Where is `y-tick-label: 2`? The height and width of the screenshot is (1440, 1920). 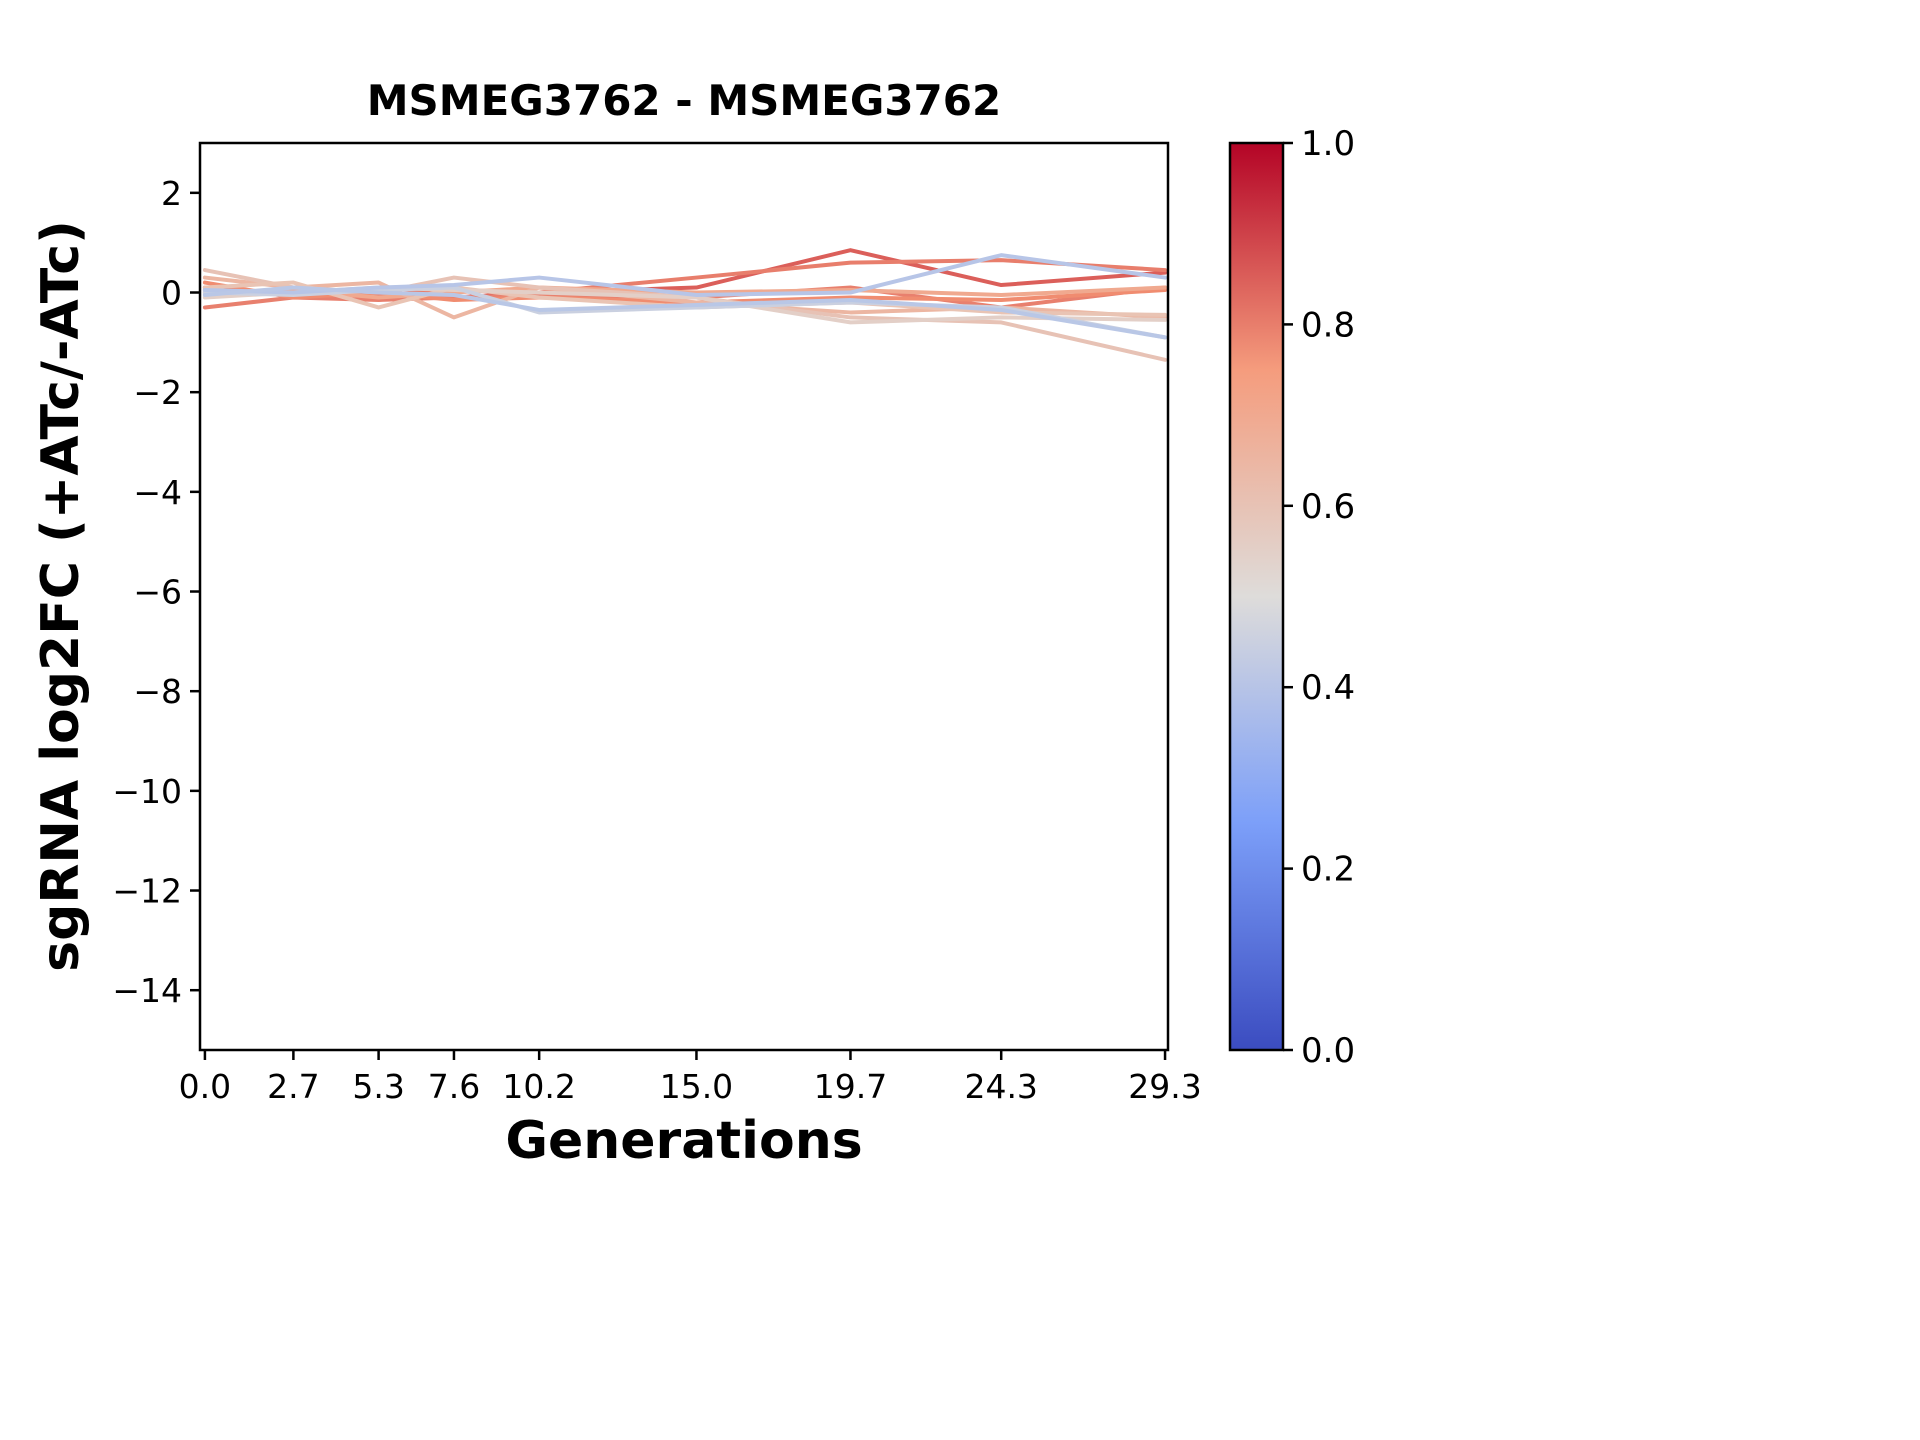 y-tick-label: 2 is located at coordinates (171, 193).